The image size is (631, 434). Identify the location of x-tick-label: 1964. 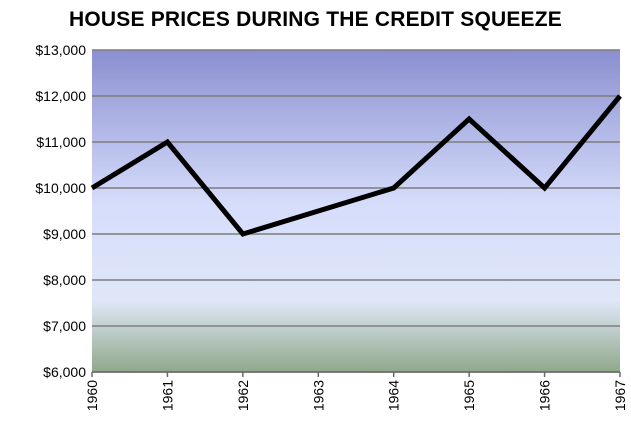
(394, 395).